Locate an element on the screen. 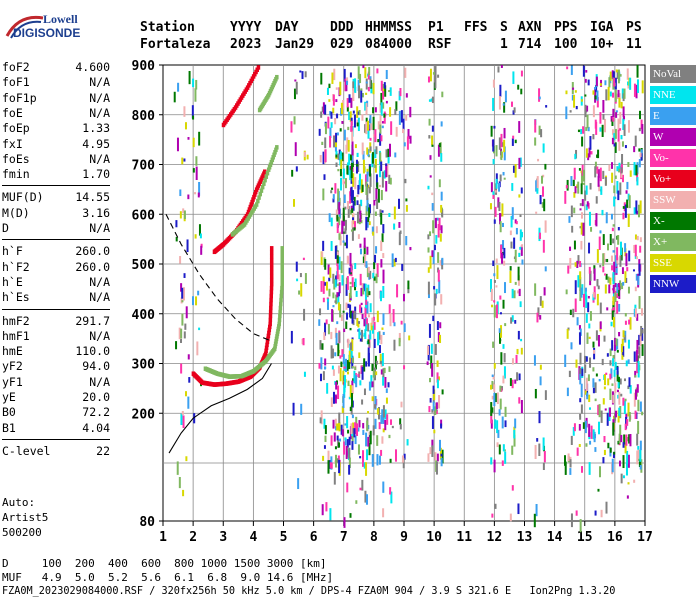 The image size is (700, 600). header-col-9: PPS is located at coordinates (566, 27).